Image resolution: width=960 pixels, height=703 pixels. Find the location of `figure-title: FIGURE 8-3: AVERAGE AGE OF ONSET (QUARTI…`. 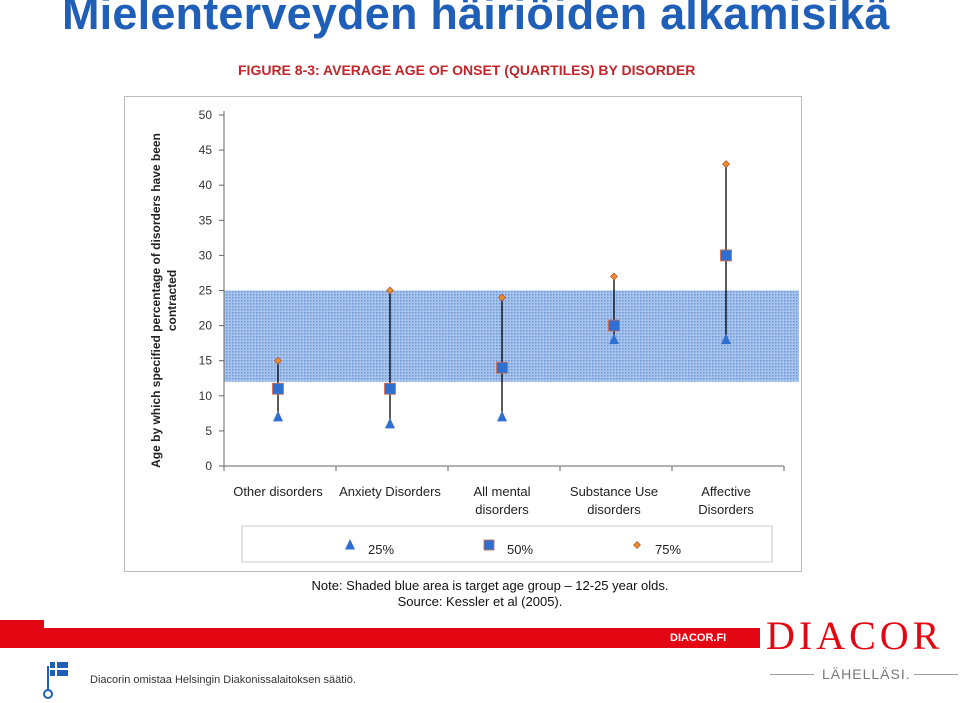

figure-title: FIGURE 8-3: AVERAGE AGE OF ONSET (QUARTI… is located at coordinates (467, 70).